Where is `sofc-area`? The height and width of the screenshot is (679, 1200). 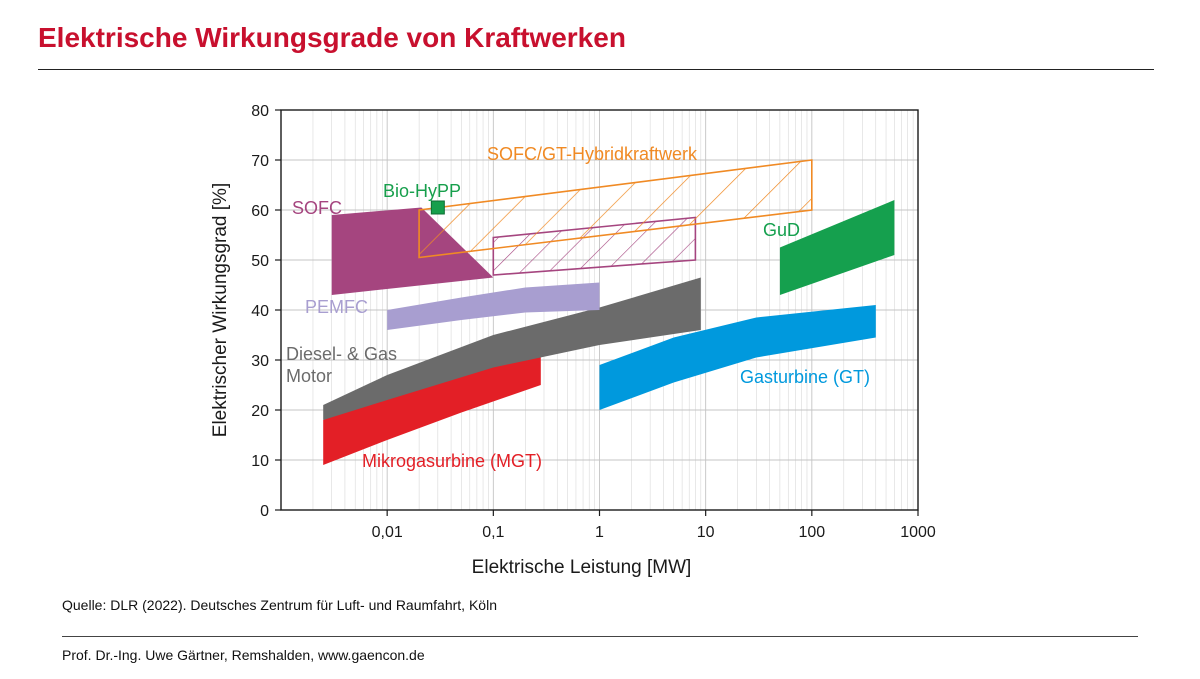 sofc-area is located at coordinates (412, 251).